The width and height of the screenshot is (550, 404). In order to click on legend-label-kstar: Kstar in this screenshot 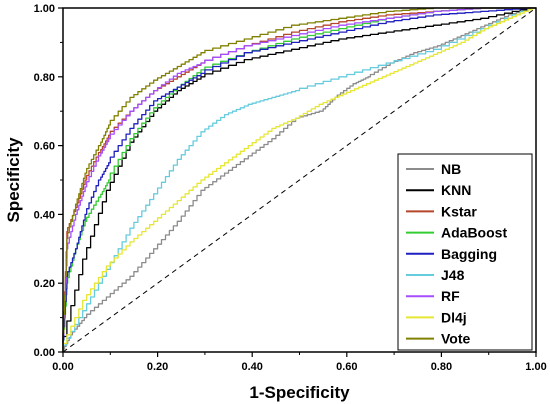, I will do `click(459, 211)`.